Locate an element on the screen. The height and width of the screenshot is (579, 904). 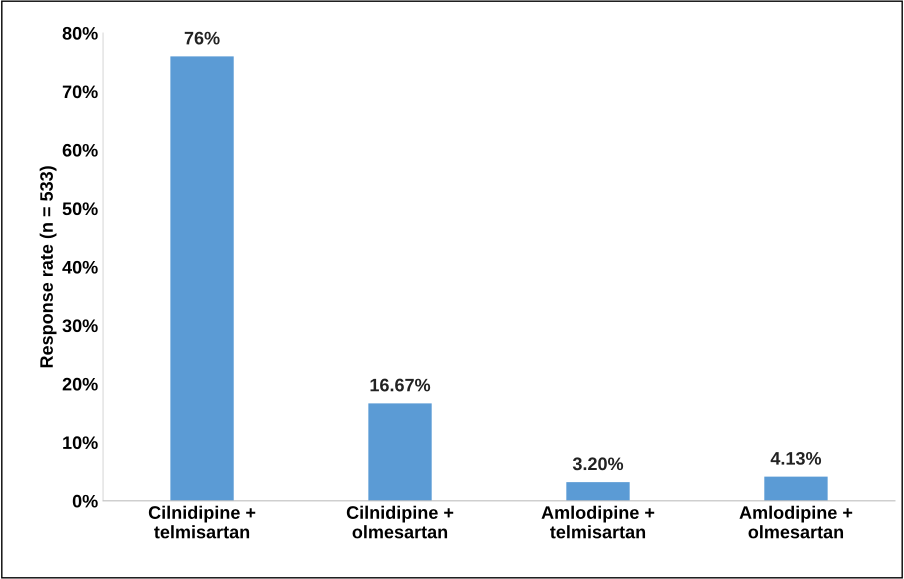
data-label: 4.13% is located at coordinates (796, 458).